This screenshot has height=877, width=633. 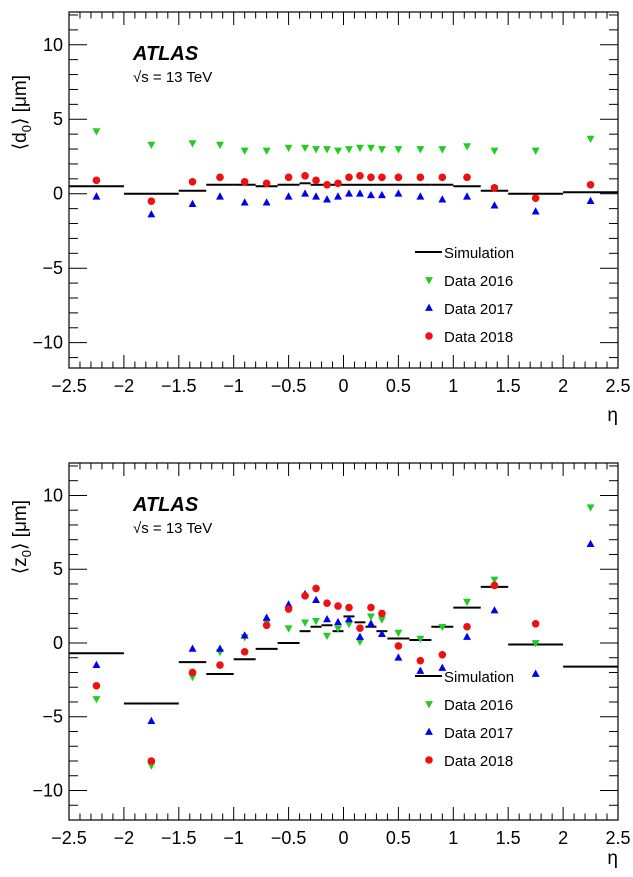 What do you see at coordinates (22, 112) in the screenshot?
I see `y-axis-label: ⟨d0⟩ [μm]` at bounding box center [22, 112].